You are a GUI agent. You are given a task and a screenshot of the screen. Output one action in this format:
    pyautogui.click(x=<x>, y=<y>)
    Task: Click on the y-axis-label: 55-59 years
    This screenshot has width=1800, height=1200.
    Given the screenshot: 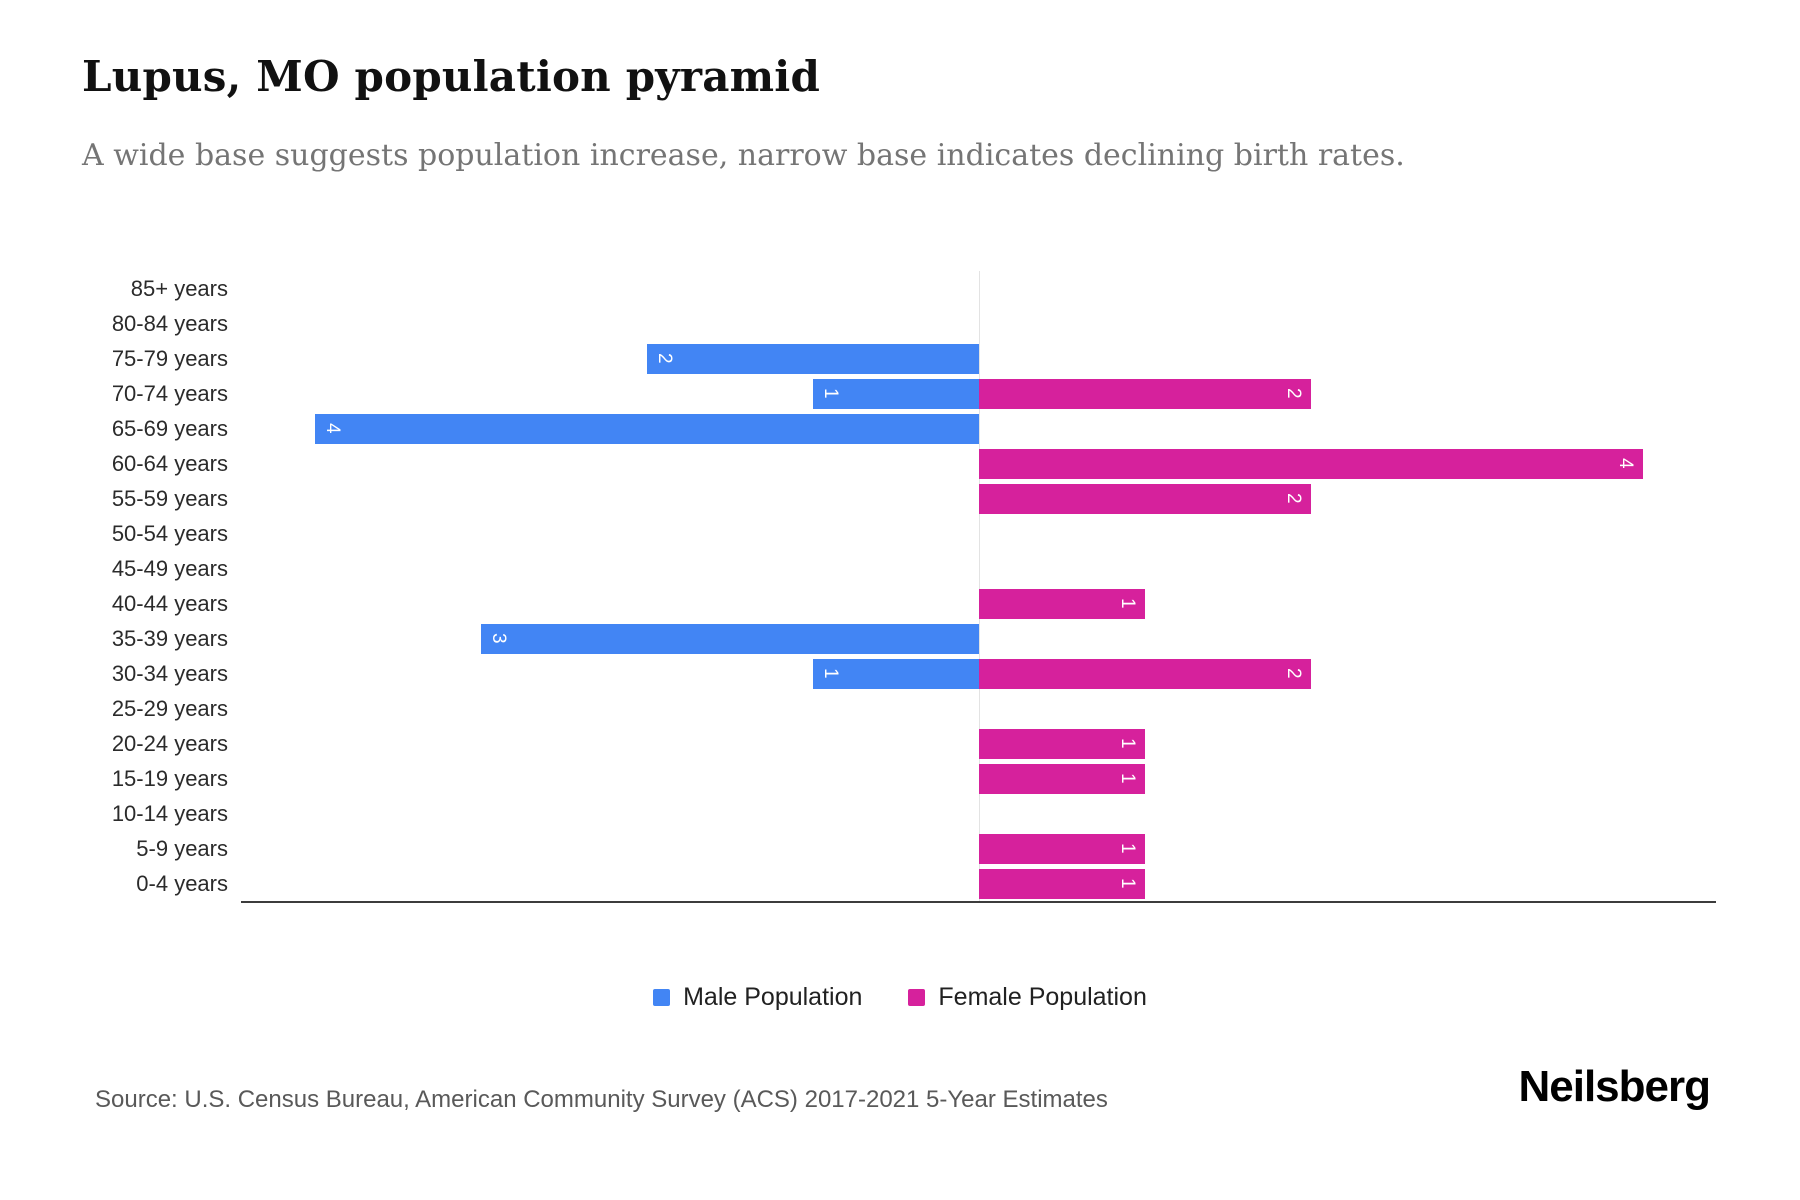 What is the action you would take?
    pyautogui.click(x=169, y=498)
    